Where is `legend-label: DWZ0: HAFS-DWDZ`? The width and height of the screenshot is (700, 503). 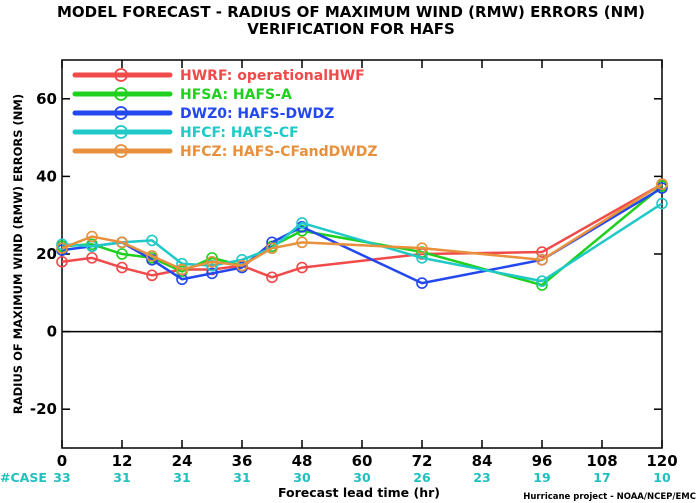 legend-label: DWZ0: HAFS-DWDZ is located at coordinates (257, 114).